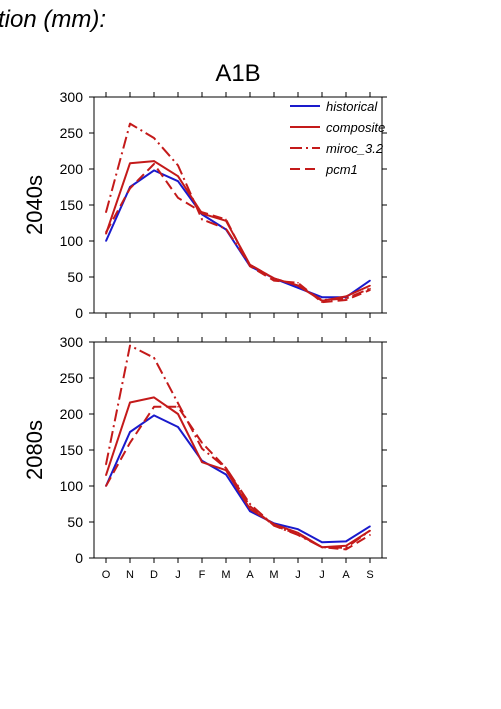 This screenshot has height=709, width=501. Describe the element at coordinates (355, 148) in the screenshot. I see `legend-label: miroc_3.2` at that location.